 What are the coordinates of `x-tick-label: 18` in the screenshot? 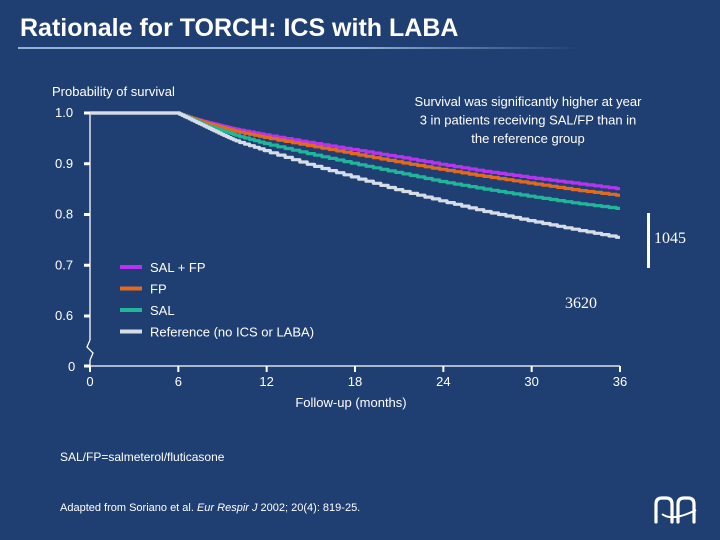 It's located at (355, 381).